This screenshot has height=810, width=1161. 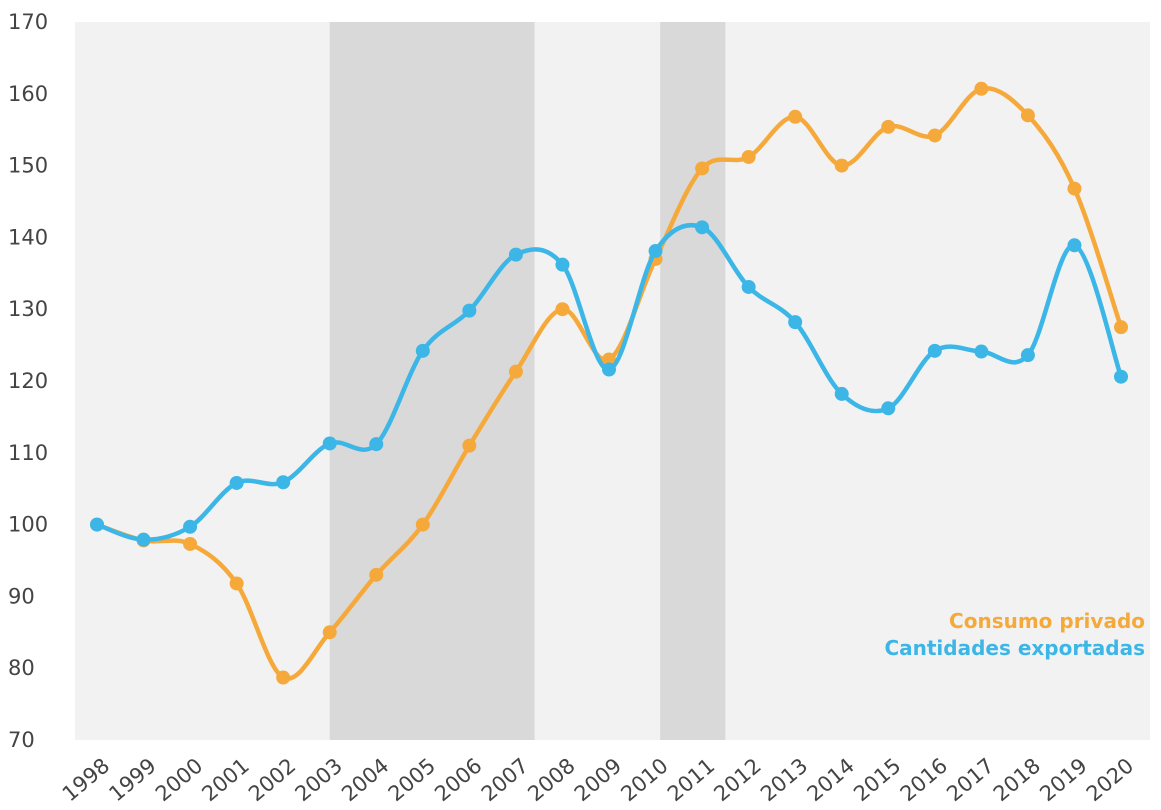 What do you see at coordinates (28, 309) in the screenshot?
I see `y-tick-label: 130` at bounding box center [28, 309].